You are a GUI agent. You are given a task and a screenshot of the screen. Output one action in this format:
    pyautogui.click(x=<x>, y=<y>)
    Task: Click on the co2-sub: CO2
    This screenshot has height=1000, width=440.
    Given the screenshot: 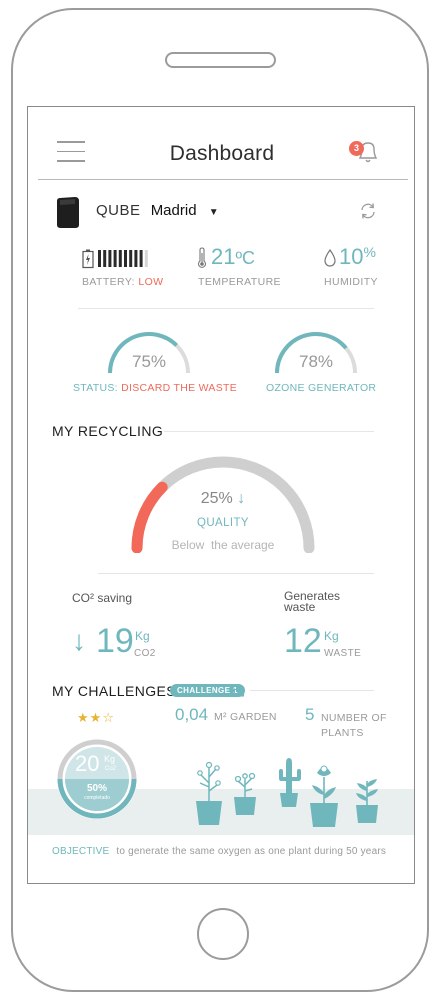 What is the action you would take?
    pyautogui.click(x=145, y=653)
    